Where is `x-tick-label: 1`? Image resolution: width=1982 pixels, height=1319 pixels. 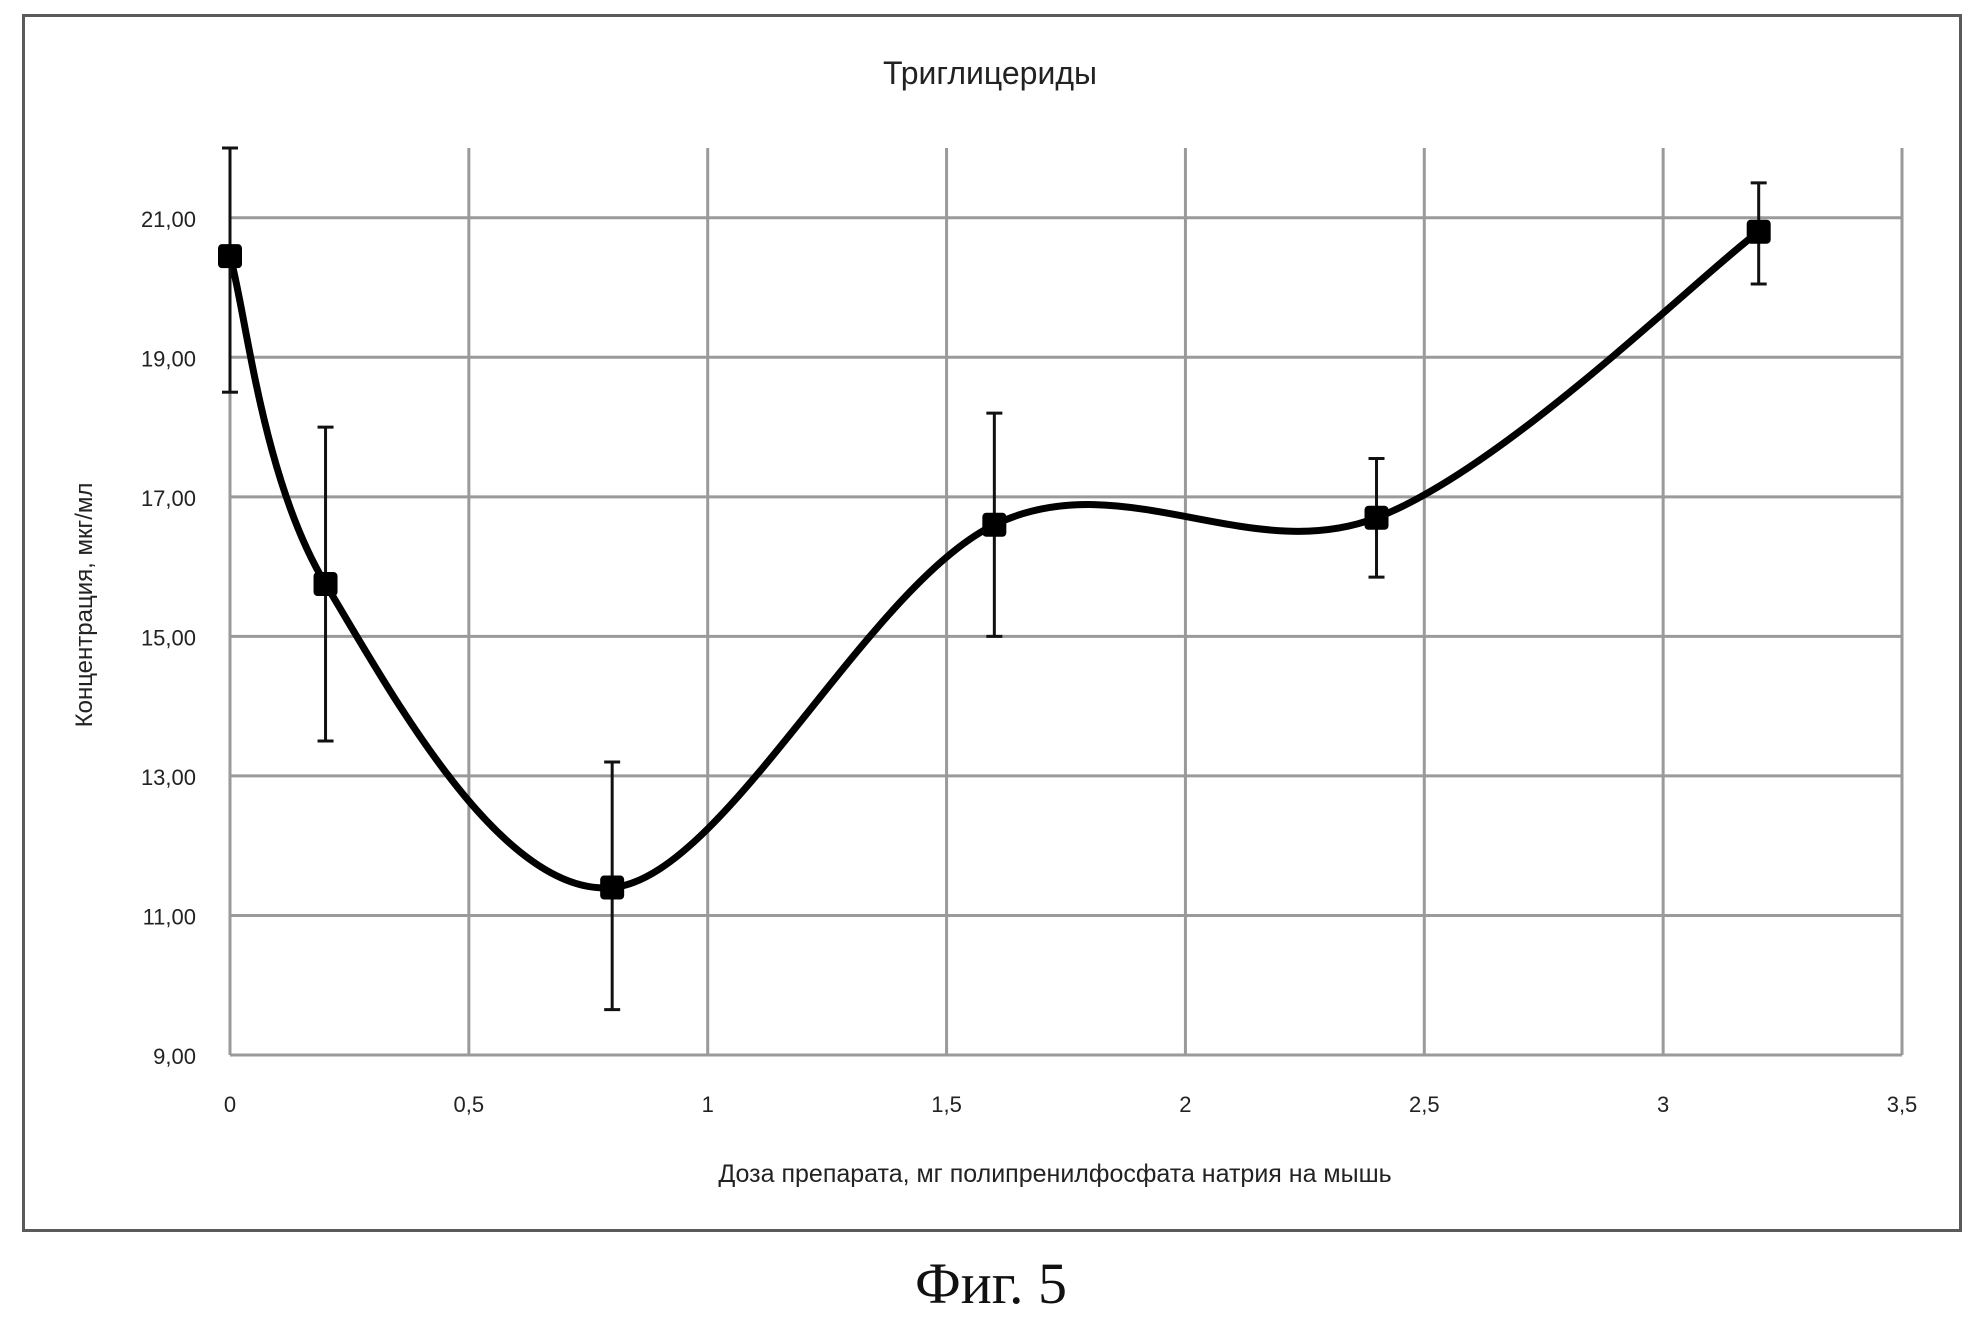 x-tick-label: 1 is located at coordinates (708, 1104).